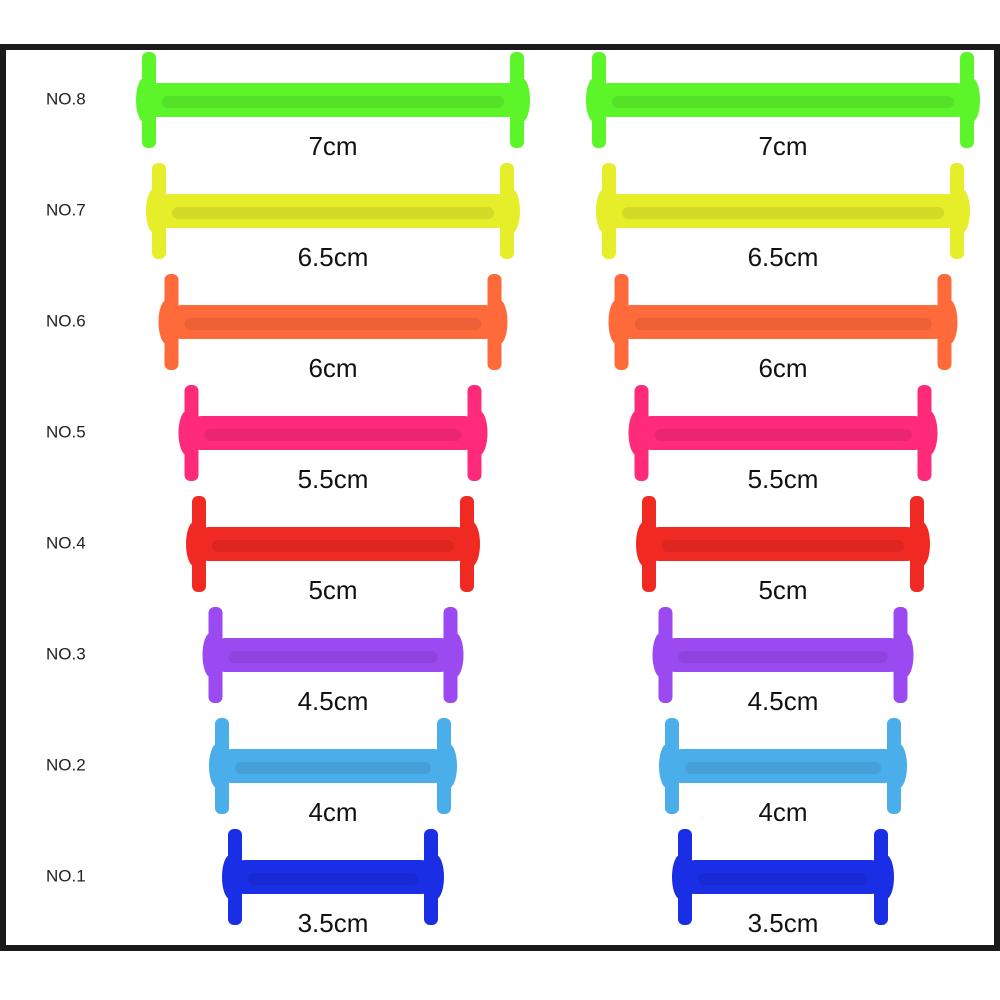  What do you see at coordinates (66, 875) in the screenshot?
I see `row-label: NO.1` at bounding box center [66, 875].